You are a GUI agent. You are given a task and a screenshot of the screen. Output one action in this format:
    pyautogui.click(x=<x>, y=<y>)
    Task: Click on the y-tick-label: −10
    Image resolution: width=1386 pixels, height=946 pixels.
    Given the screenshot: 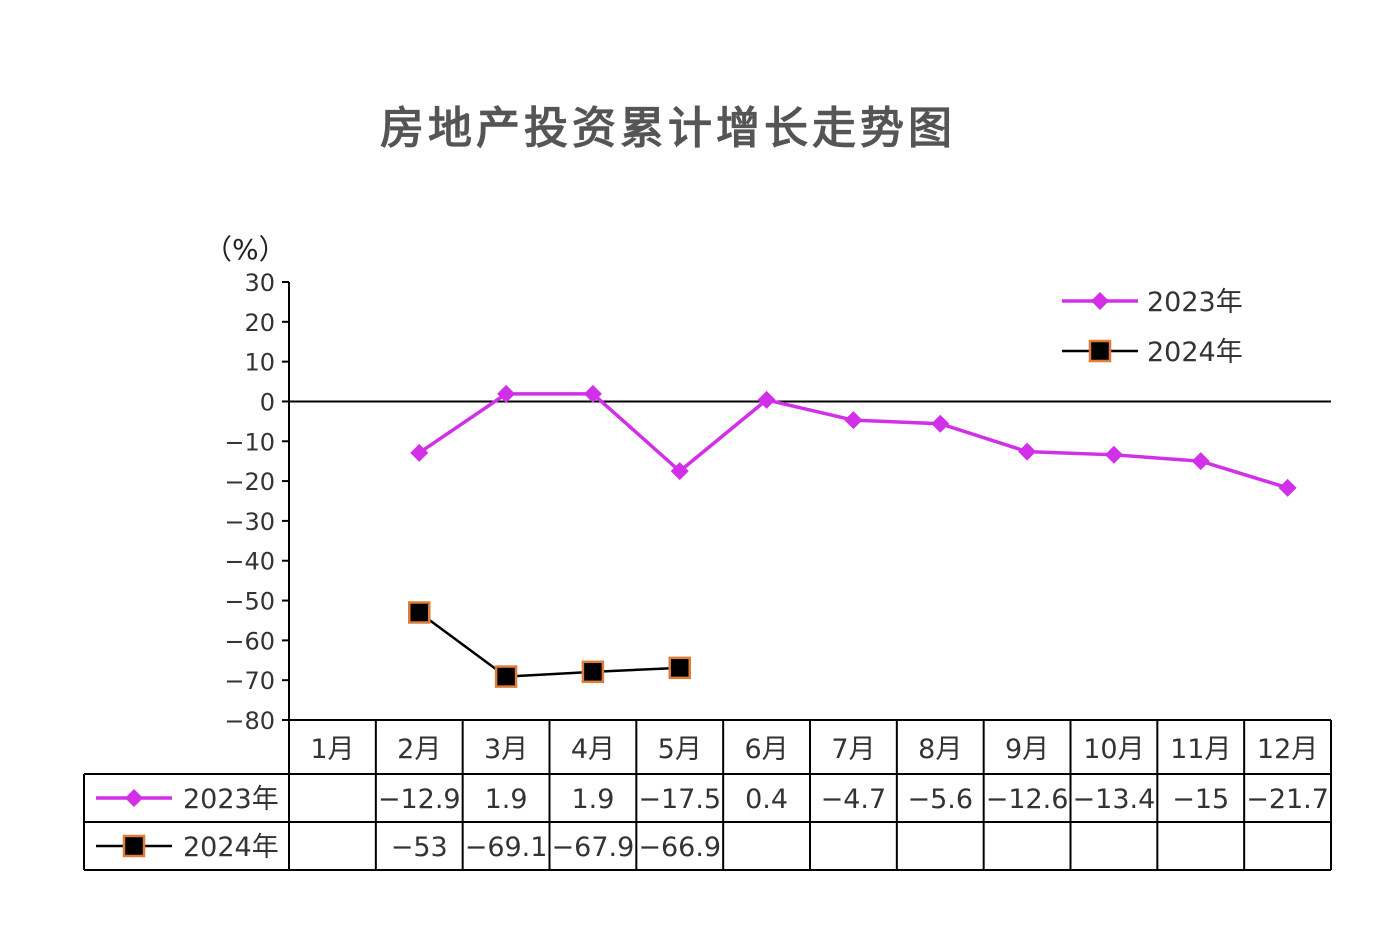 What is the action you would take?
    pyautogui.click(x=249, y=442)
    